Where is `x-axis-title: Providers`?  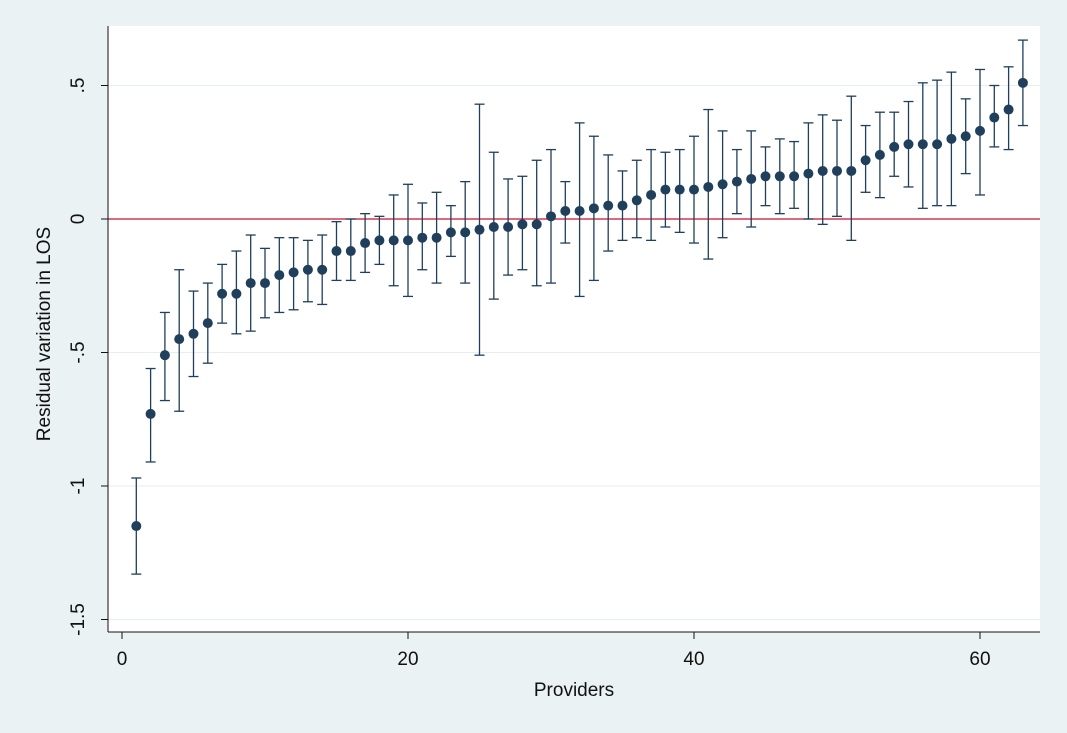
x-axis-title: Providers is located at coordinates (574, 690).